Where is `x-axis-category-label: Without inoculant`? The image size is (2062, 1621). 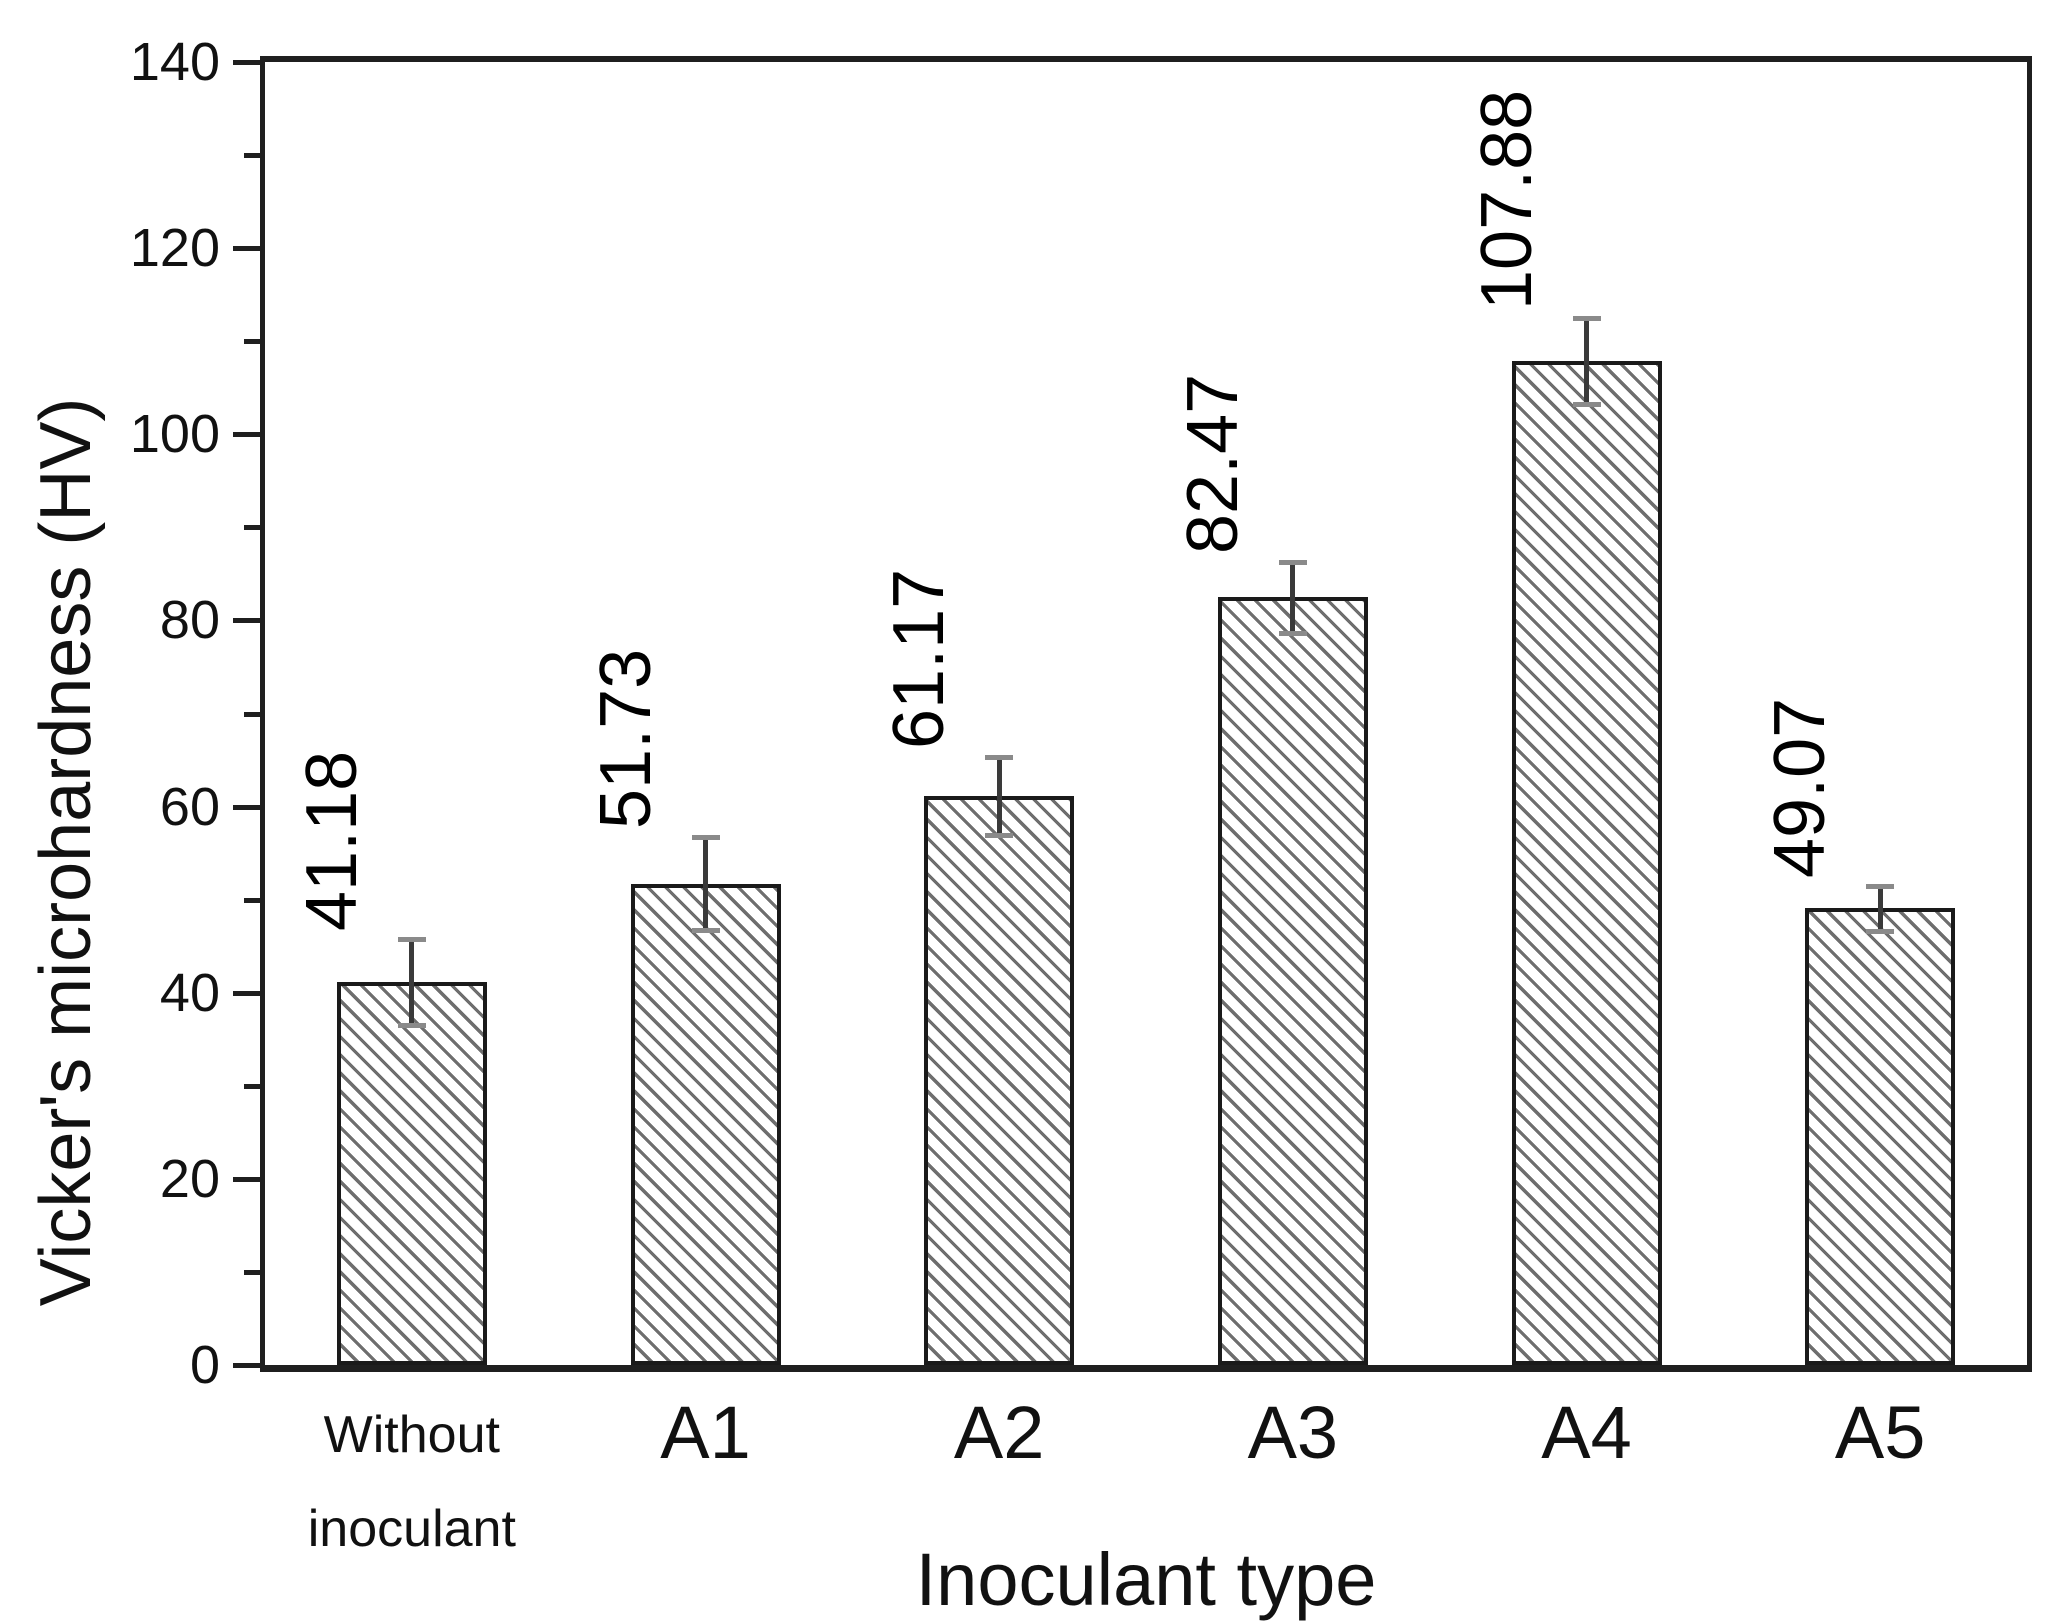
x-axis-category-label: Without inoculant is located at coordinates (412, 1482).